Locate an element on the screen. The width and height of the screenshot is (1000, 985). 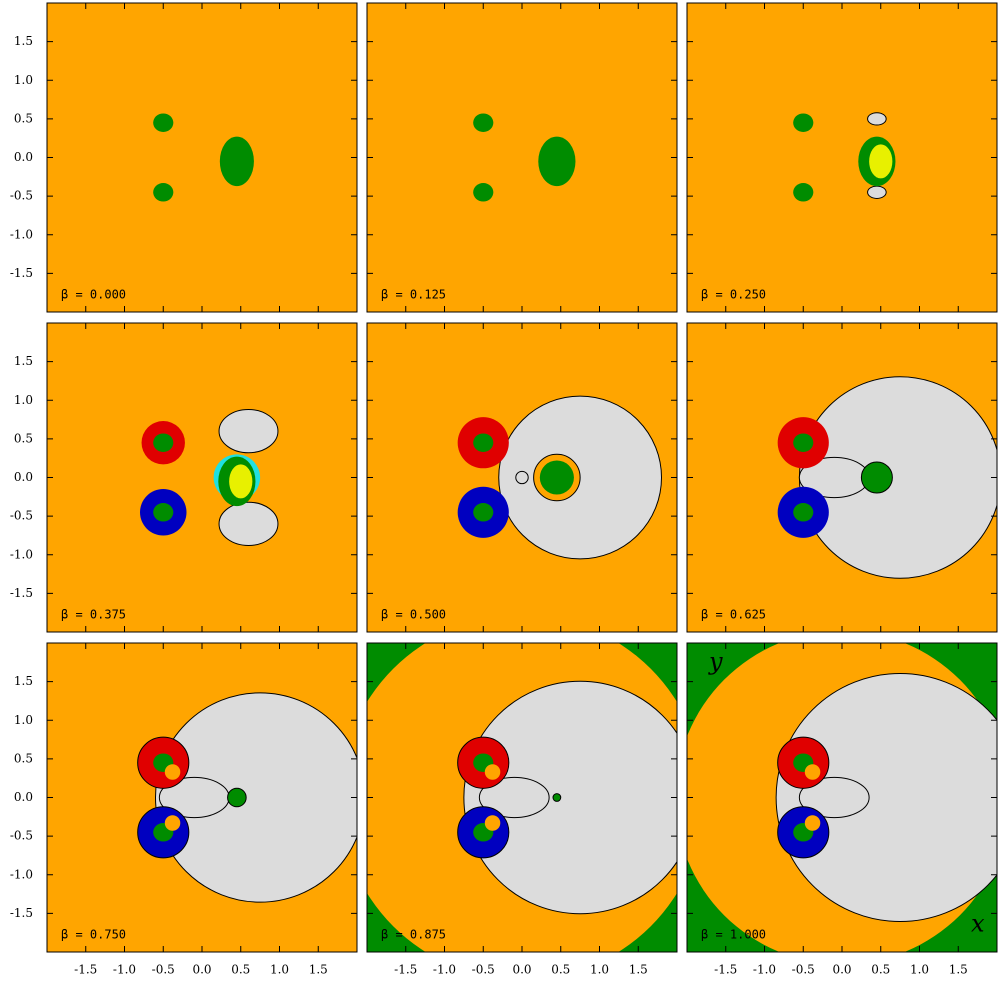
panel-annotation: β = 0.000 is located at coordinates (93, 295).